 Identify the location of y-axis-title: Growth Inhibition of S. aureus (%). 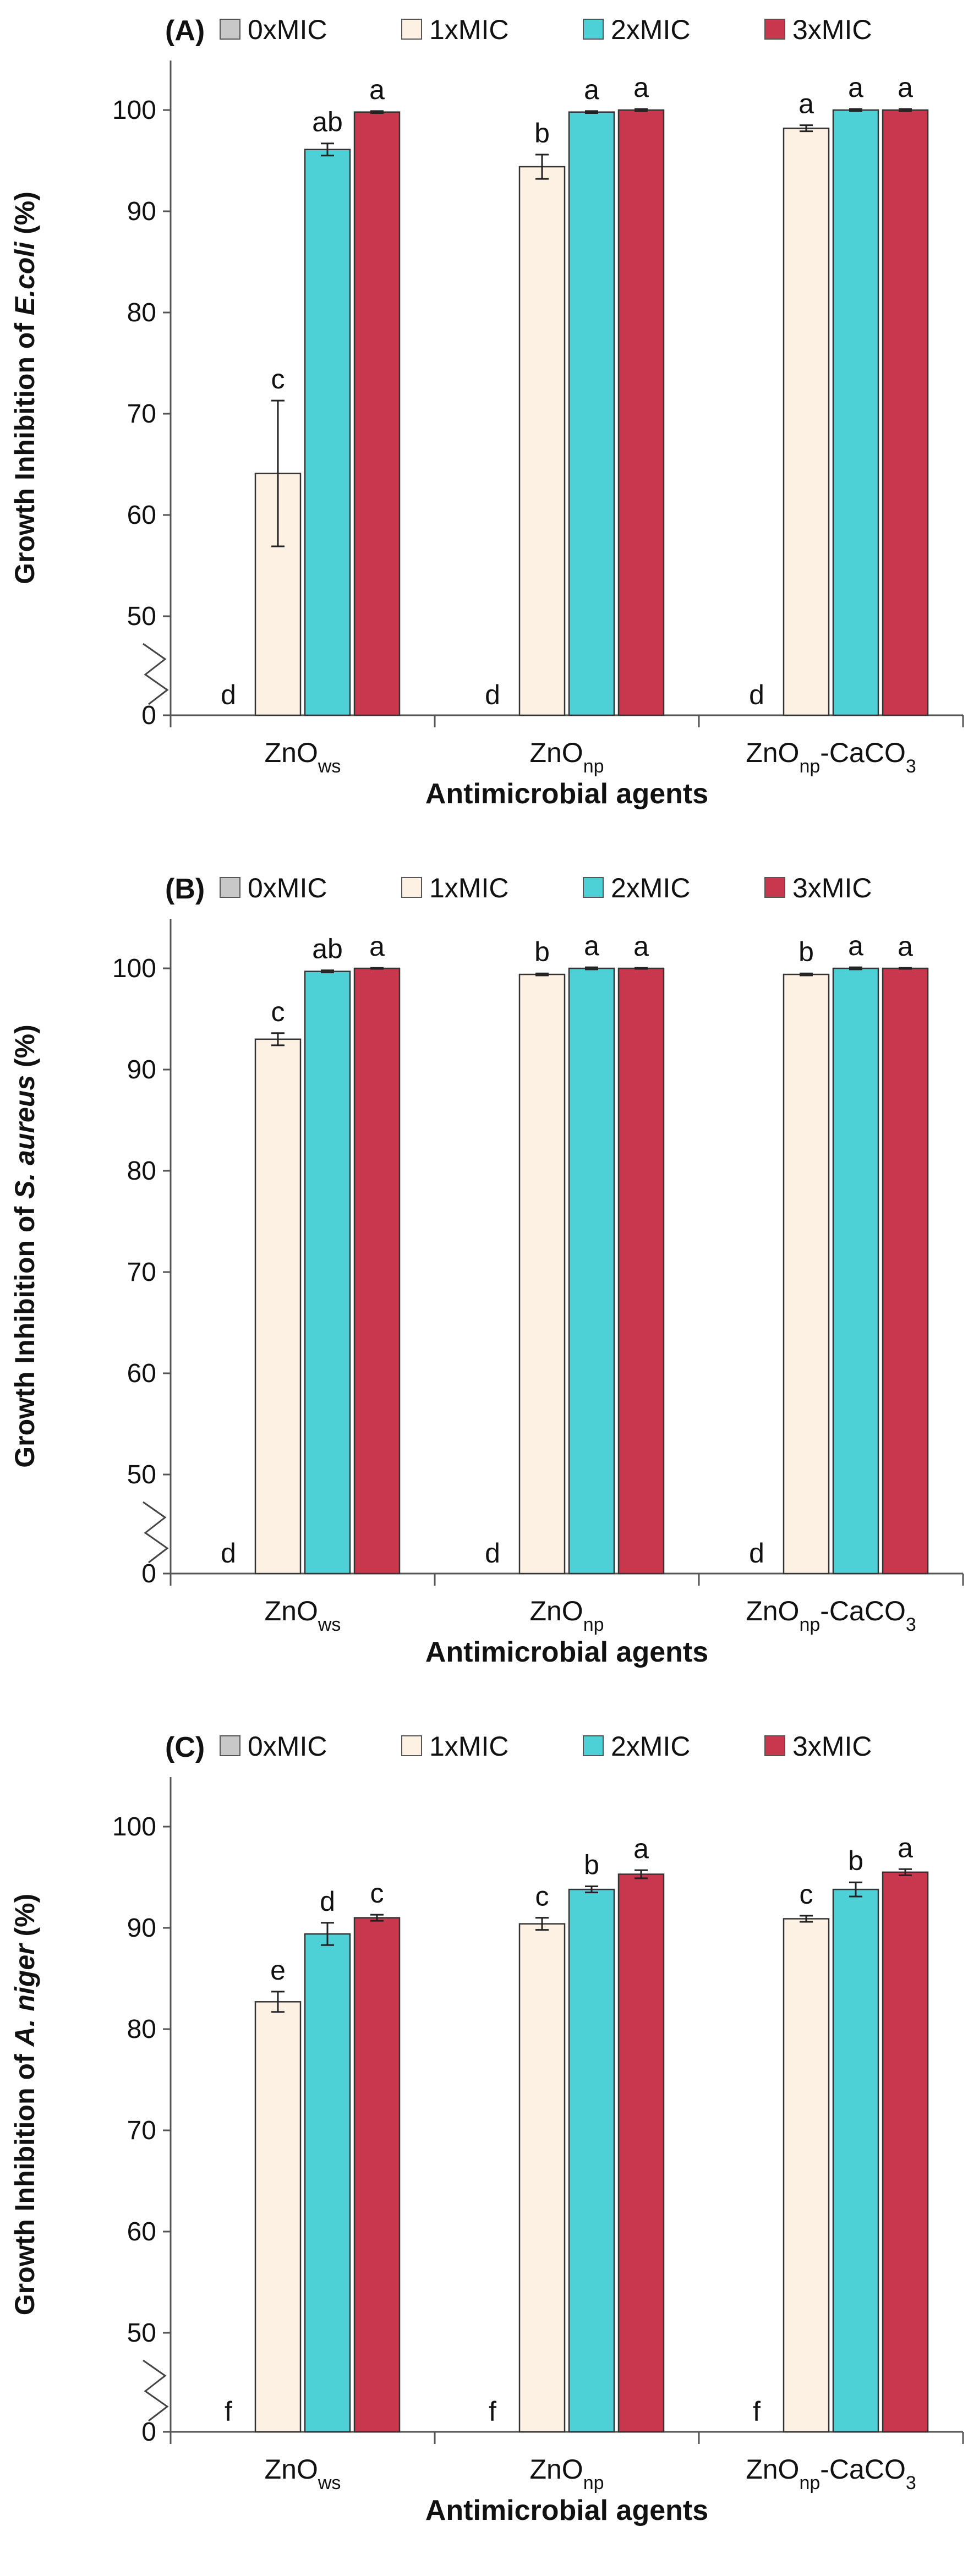
(24, 1246).